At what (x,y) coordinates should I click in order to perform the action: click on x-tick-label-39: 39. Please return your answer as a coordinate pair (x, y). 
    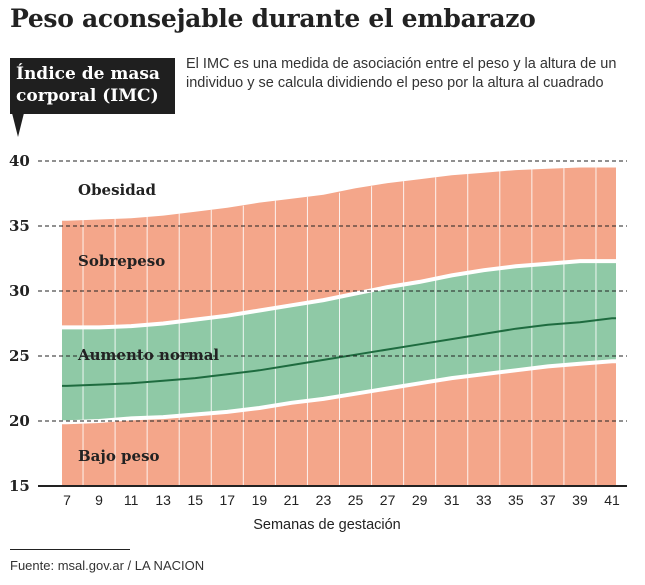
    Looking at the image, I should click on (580, 500).